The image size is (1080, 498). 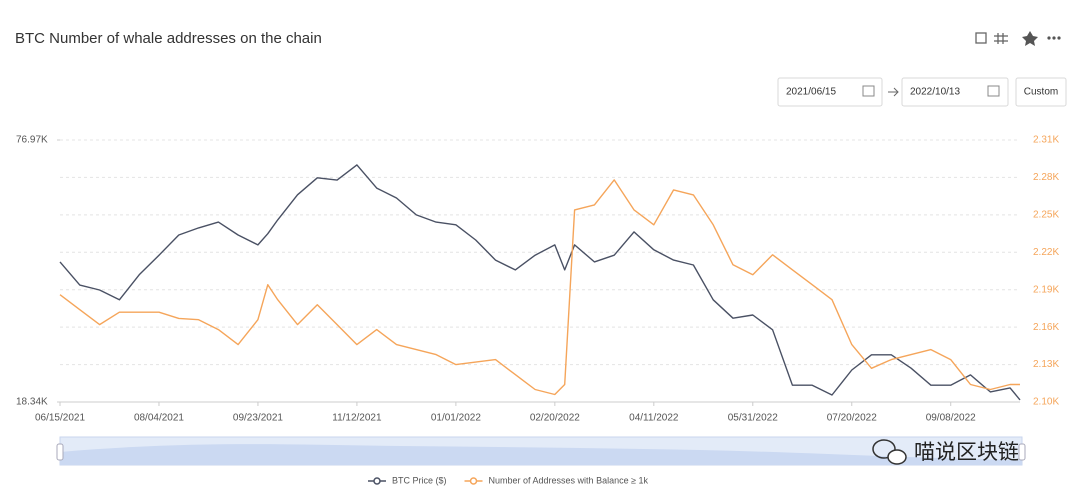 I want to click on watermark: 喵说区块链, so click(x=945, y=452).